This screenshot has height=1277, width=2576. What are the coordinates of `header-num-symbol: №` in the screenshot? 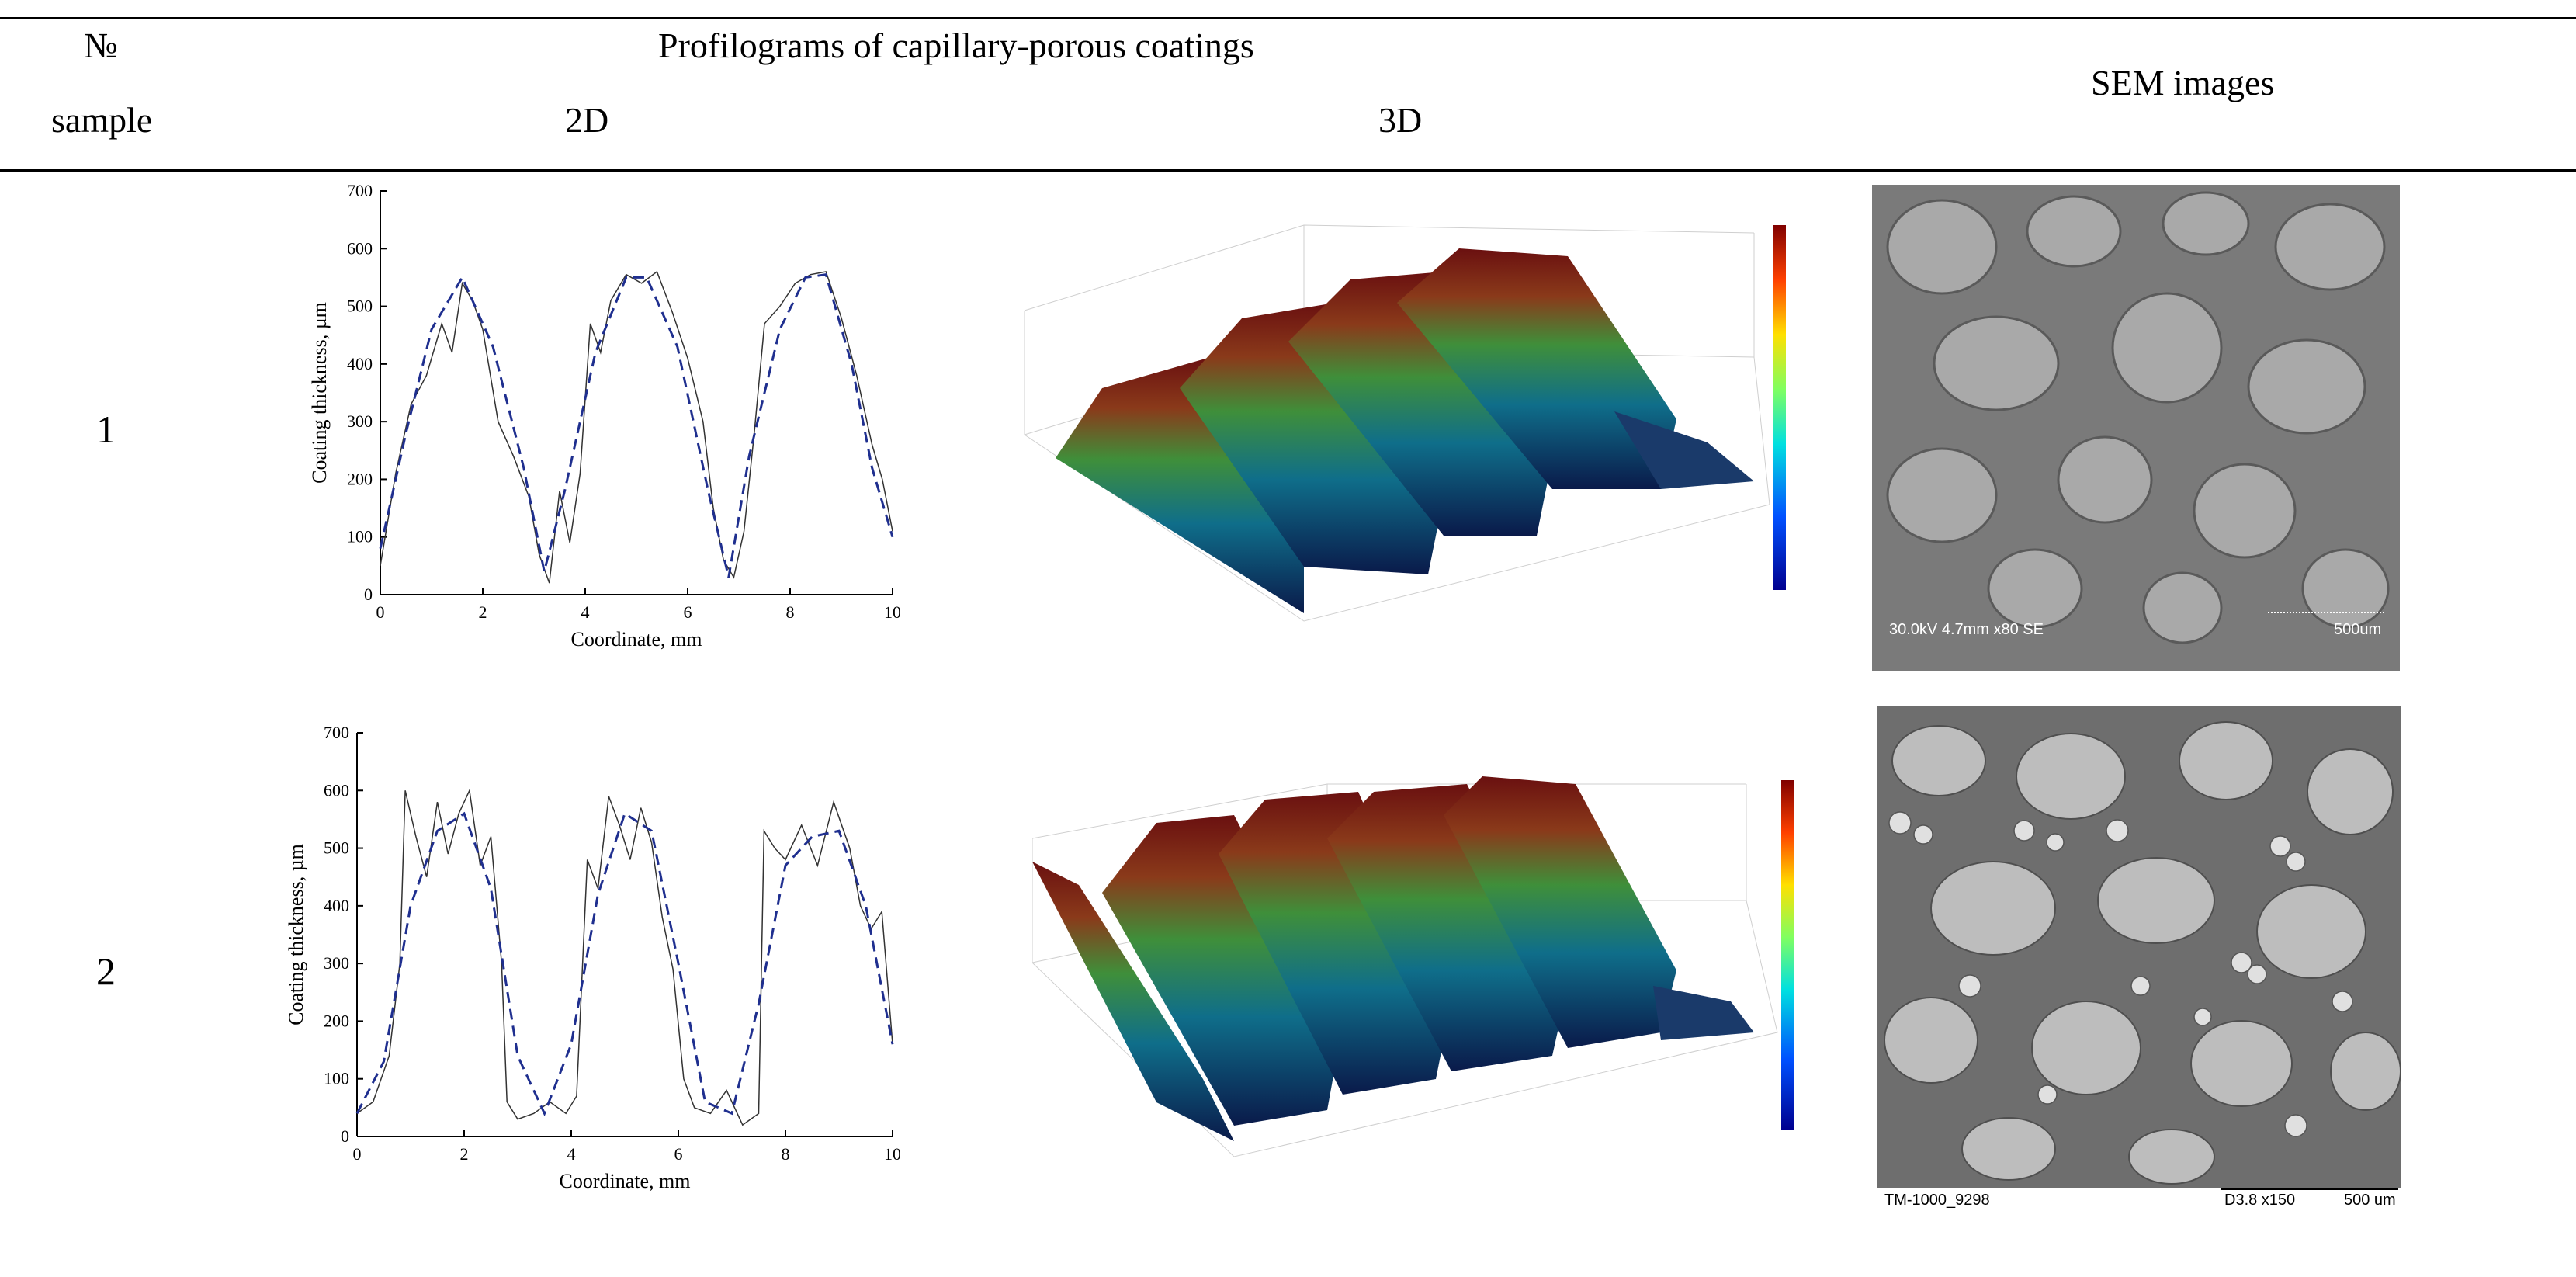 It's located at (101, 45).